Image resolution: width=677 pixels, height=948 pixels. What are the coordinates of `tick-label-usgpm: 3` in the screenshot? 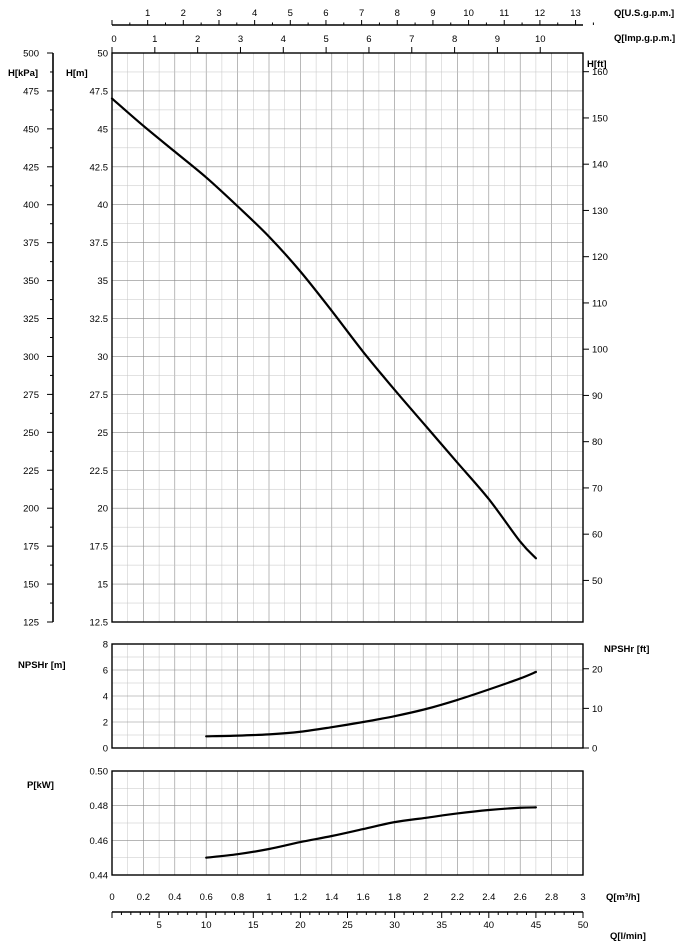 It's located at (218, 13).